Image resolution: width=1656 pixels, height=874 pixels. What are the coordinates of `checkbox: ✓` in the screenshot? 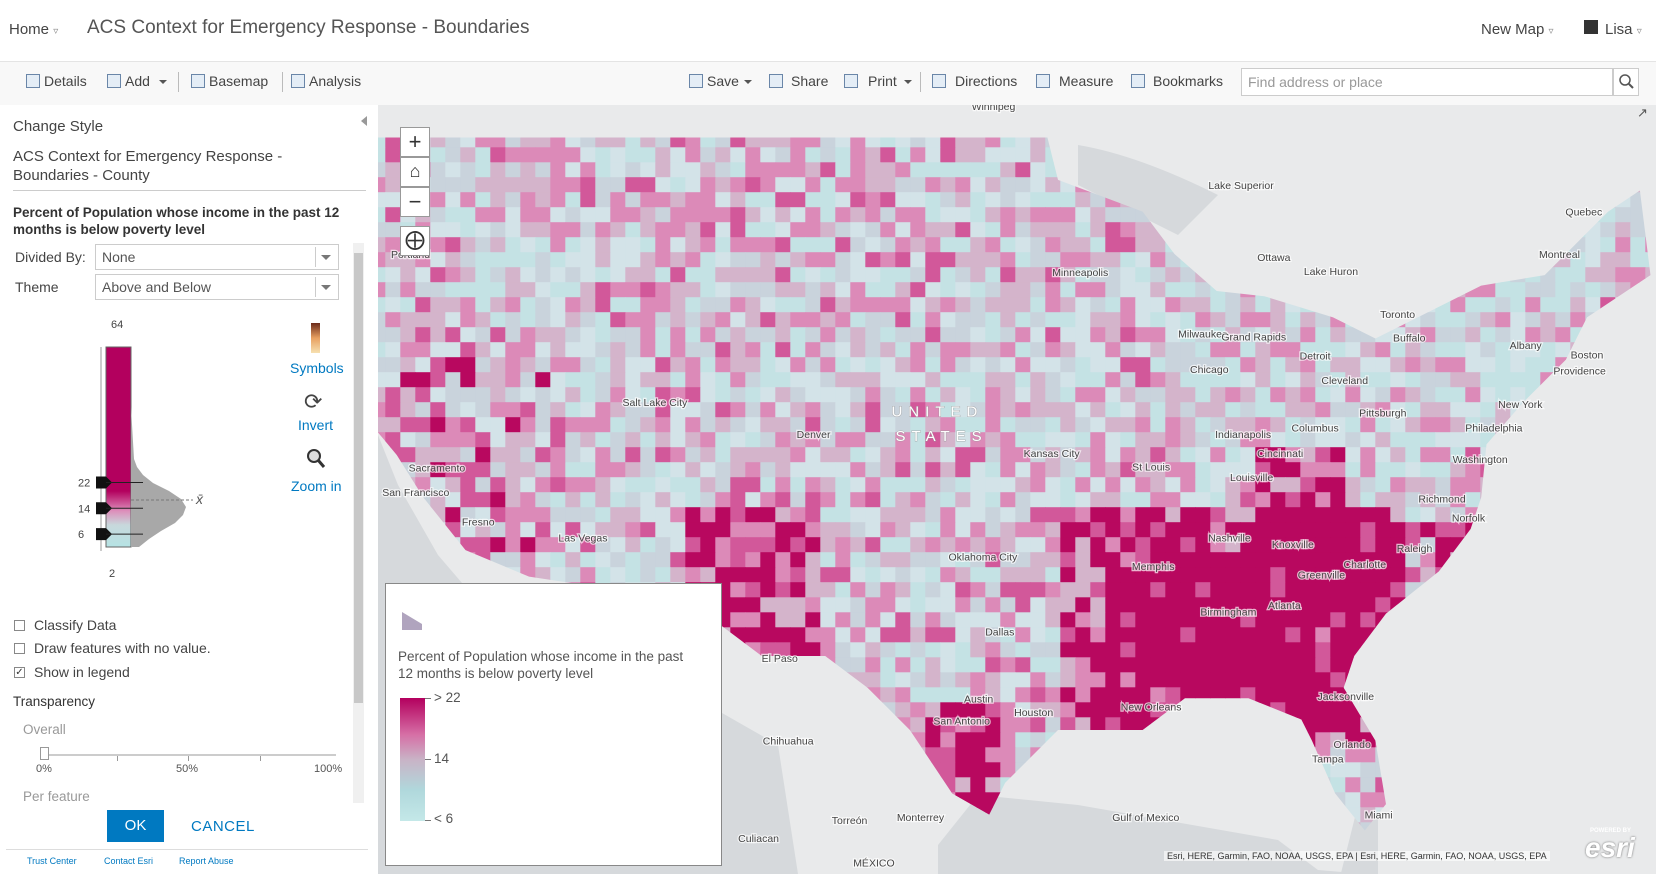 It's located at (19, 672).